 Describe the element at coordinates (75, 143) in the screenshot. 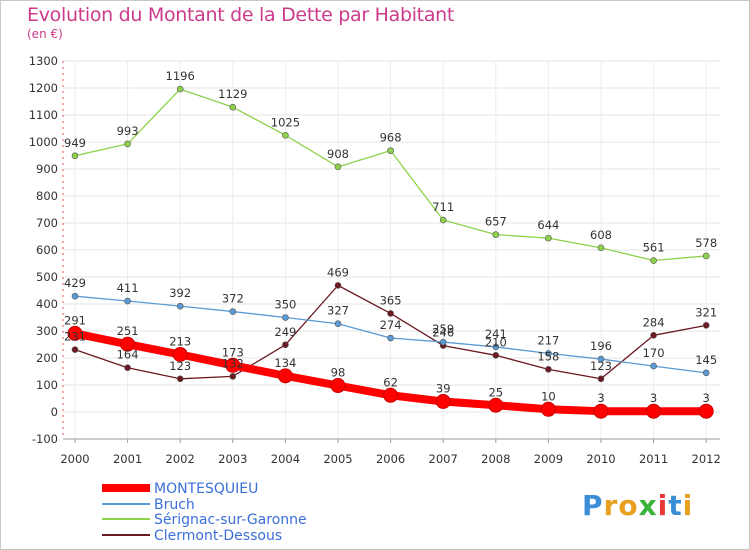

I see `data-label: 949` at that location.